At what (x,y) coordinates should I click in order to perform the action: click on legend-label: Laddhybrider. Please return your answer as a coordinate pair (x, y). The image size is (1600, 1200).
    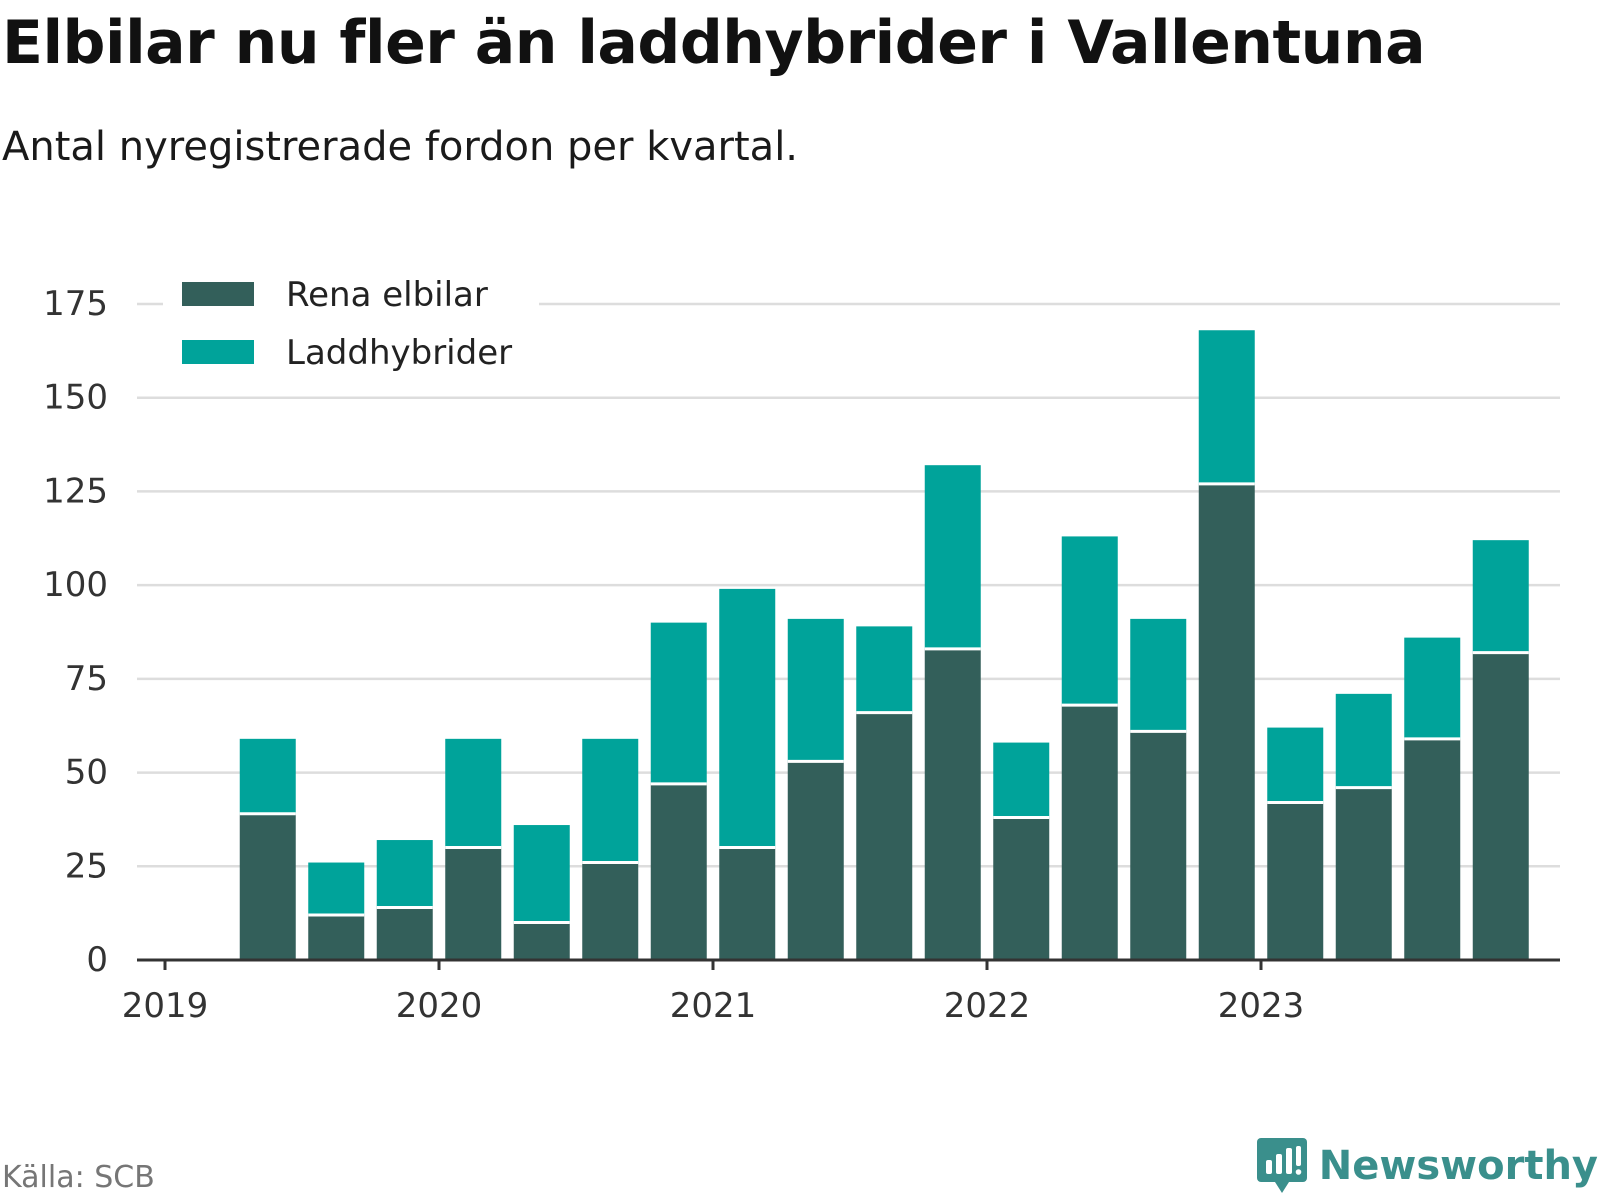
    Looking at the image, I should click on (399, 353).